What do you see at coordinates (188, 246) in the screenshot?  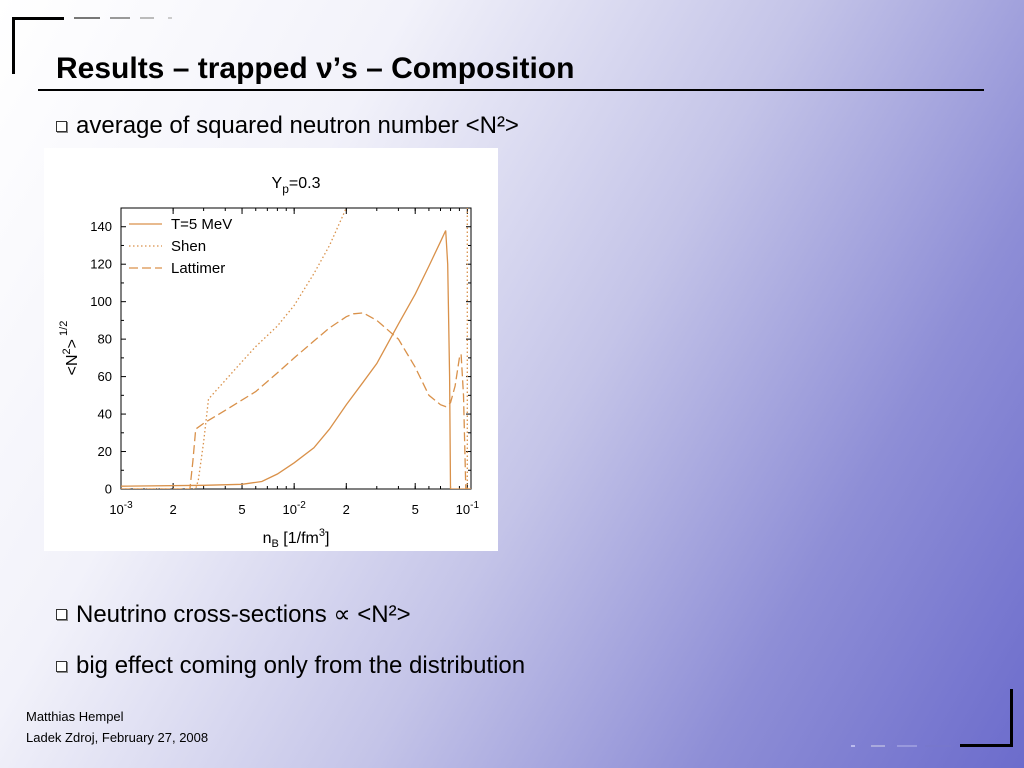 I see `legend-label: Shen` at bounding box center [188, 246].